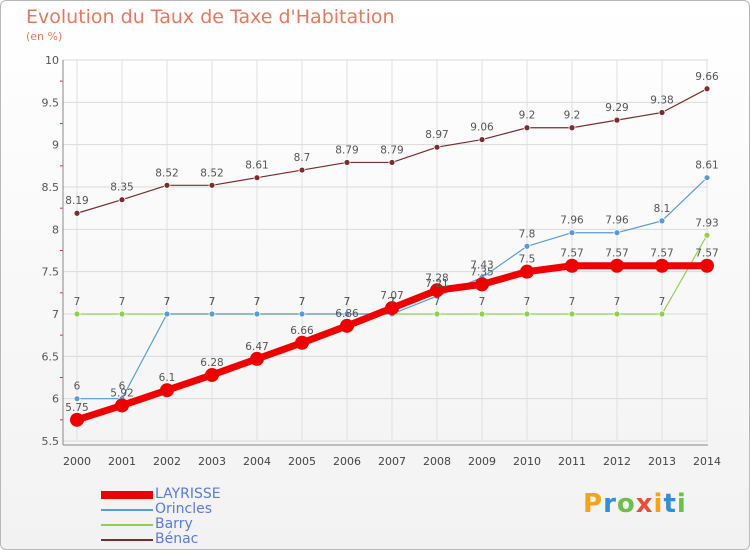 The image size is (750, 550). What do you see at coordinates (707, 461) in the screenshot?
I see `x-tick-label: 2014` at bounding box center [707, 461].